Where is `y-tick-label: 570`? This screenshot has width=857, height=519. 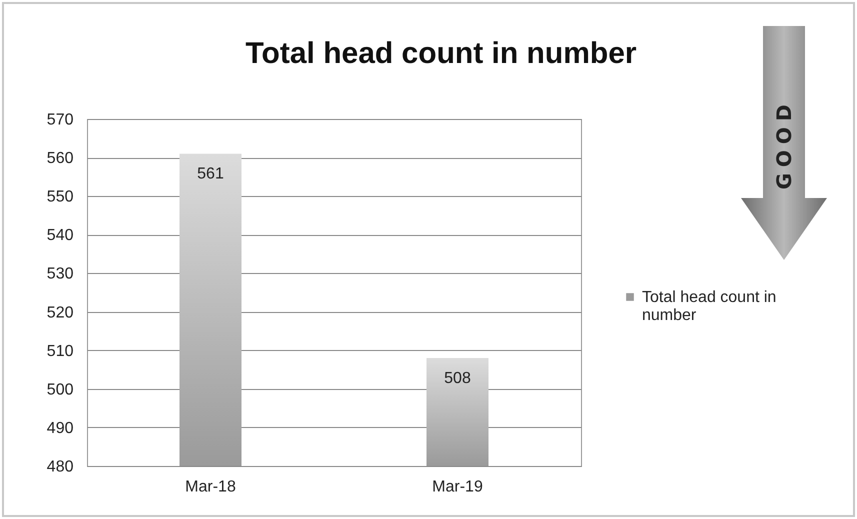 y-tick-label: 570 is located at coordinates (60, 120).